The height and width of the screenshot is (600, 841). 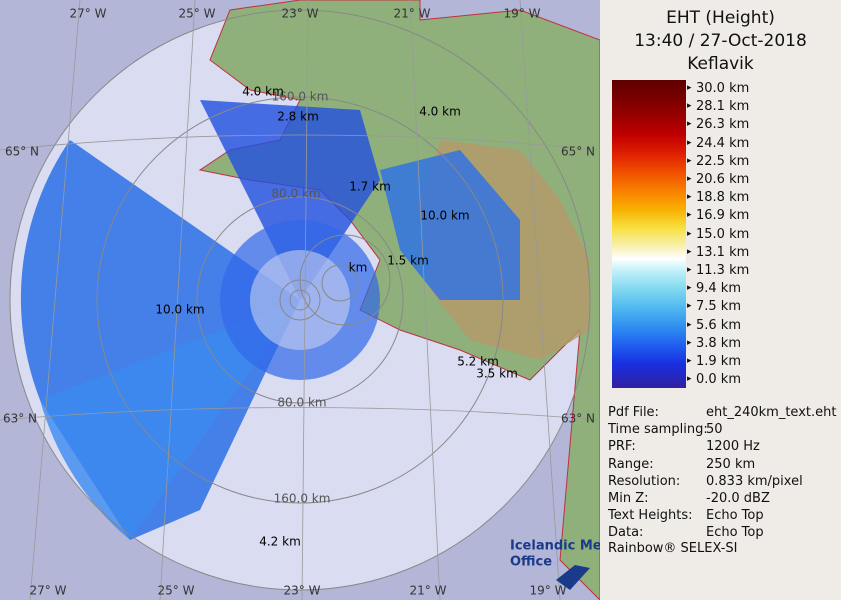 What do you see at coordinates (771, 412) in the screenshot?
I see `info-value: eht_240km_text.eht` at bounding box center [771, 412].